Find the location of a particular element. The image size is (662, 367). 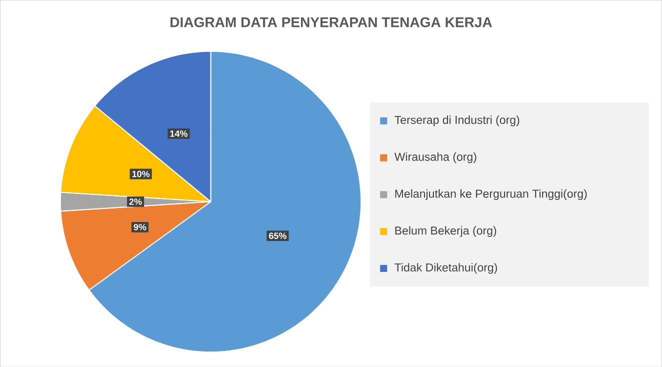

data-label: 10% is located at coordinates (141, 174).